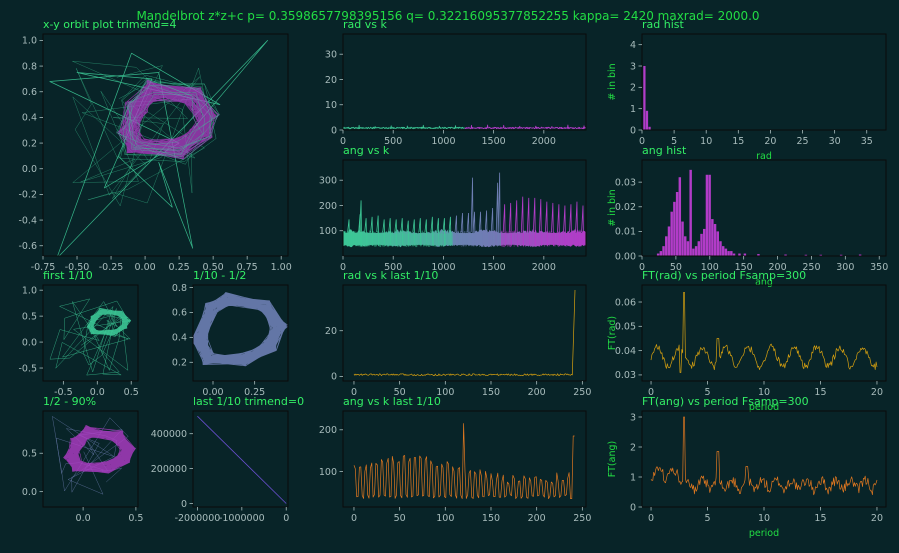  I want to click on y-tick-label: 100, so click(328, 231).